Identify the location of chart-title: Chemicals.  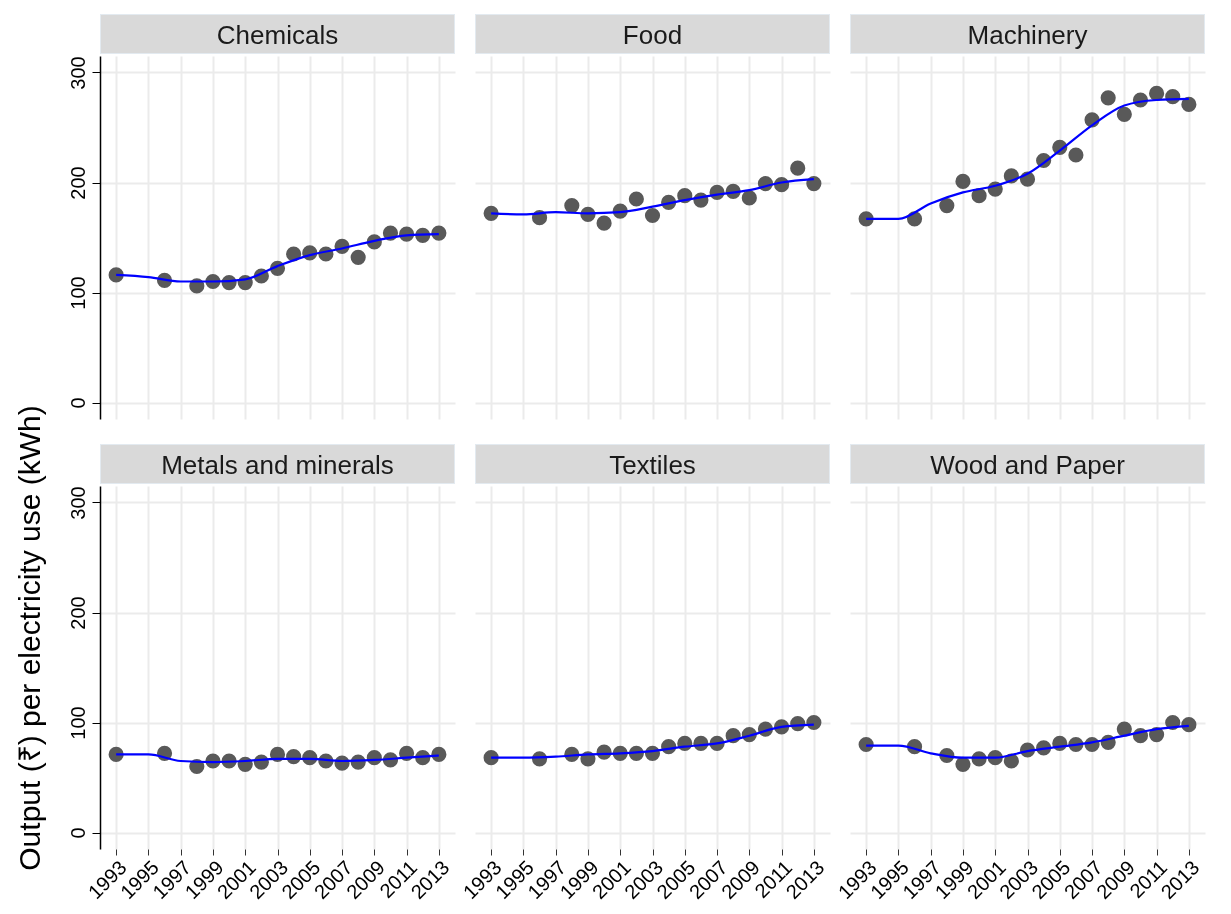
(277, 34).